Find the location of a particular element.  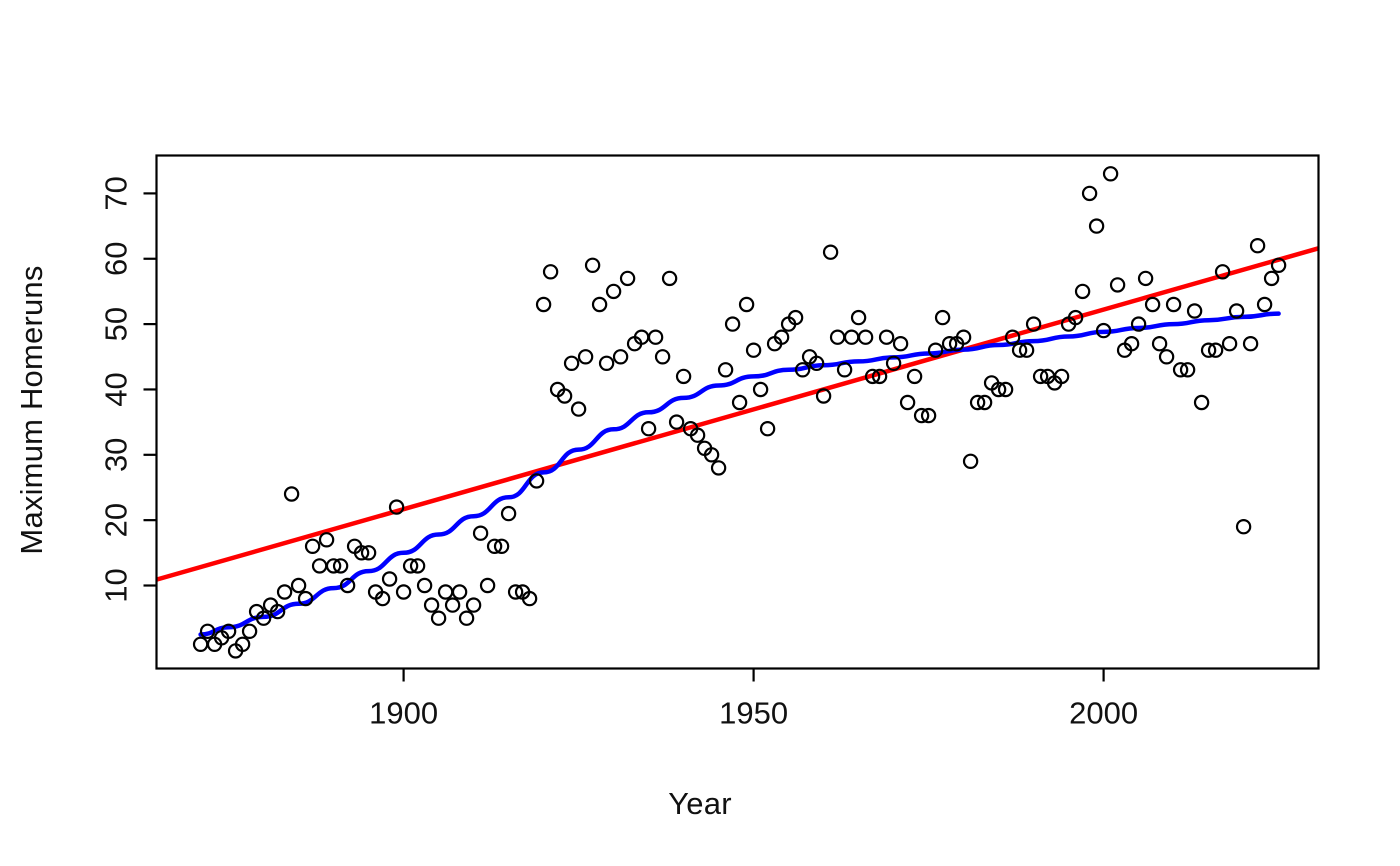

y-tick-label: 20 is located at coordinates (116, 520).